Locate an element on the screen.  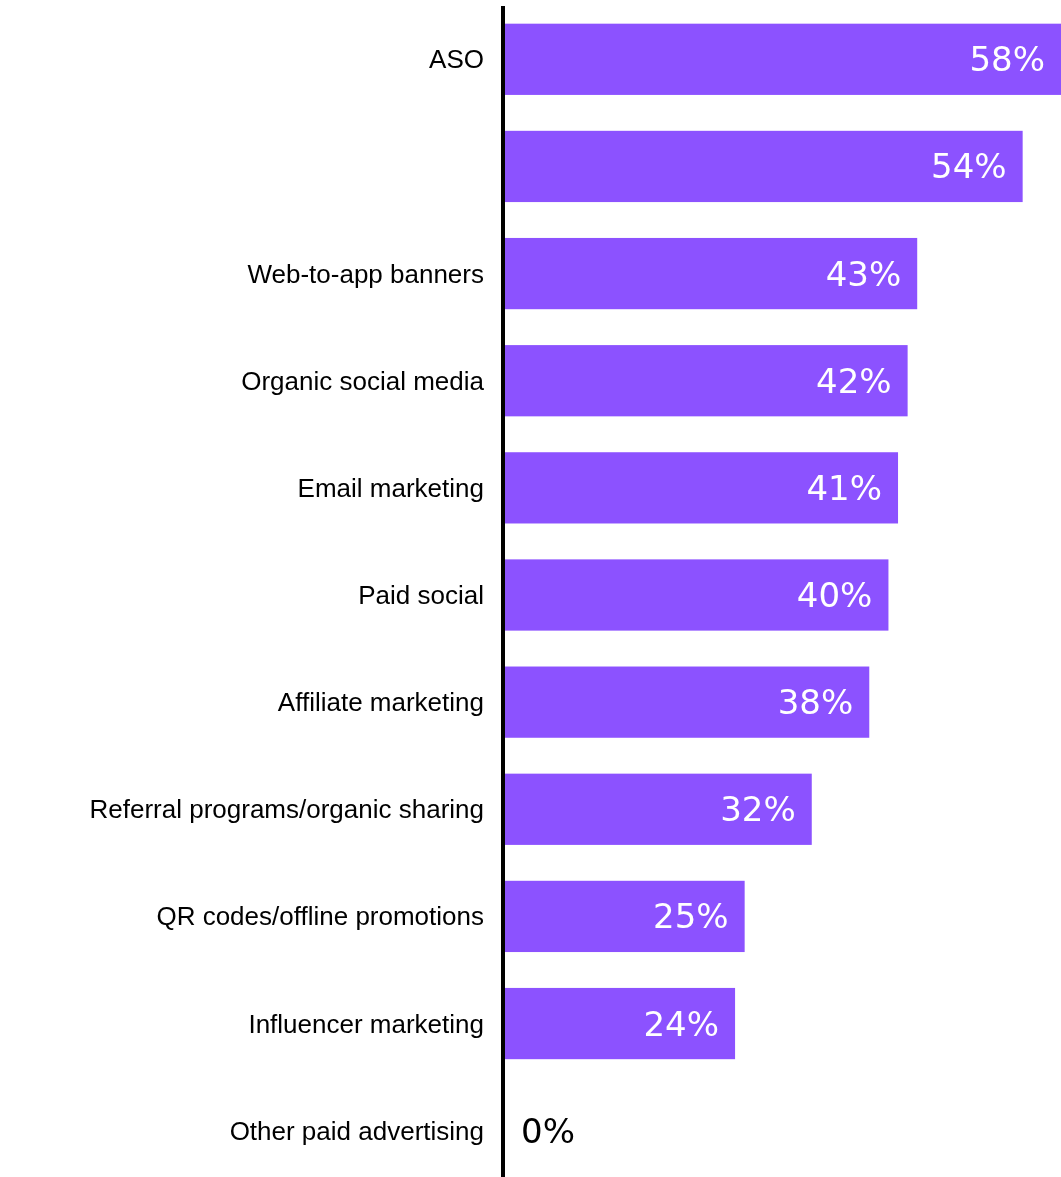
y-tick-label: ASO is located at coordinates (456, 59).